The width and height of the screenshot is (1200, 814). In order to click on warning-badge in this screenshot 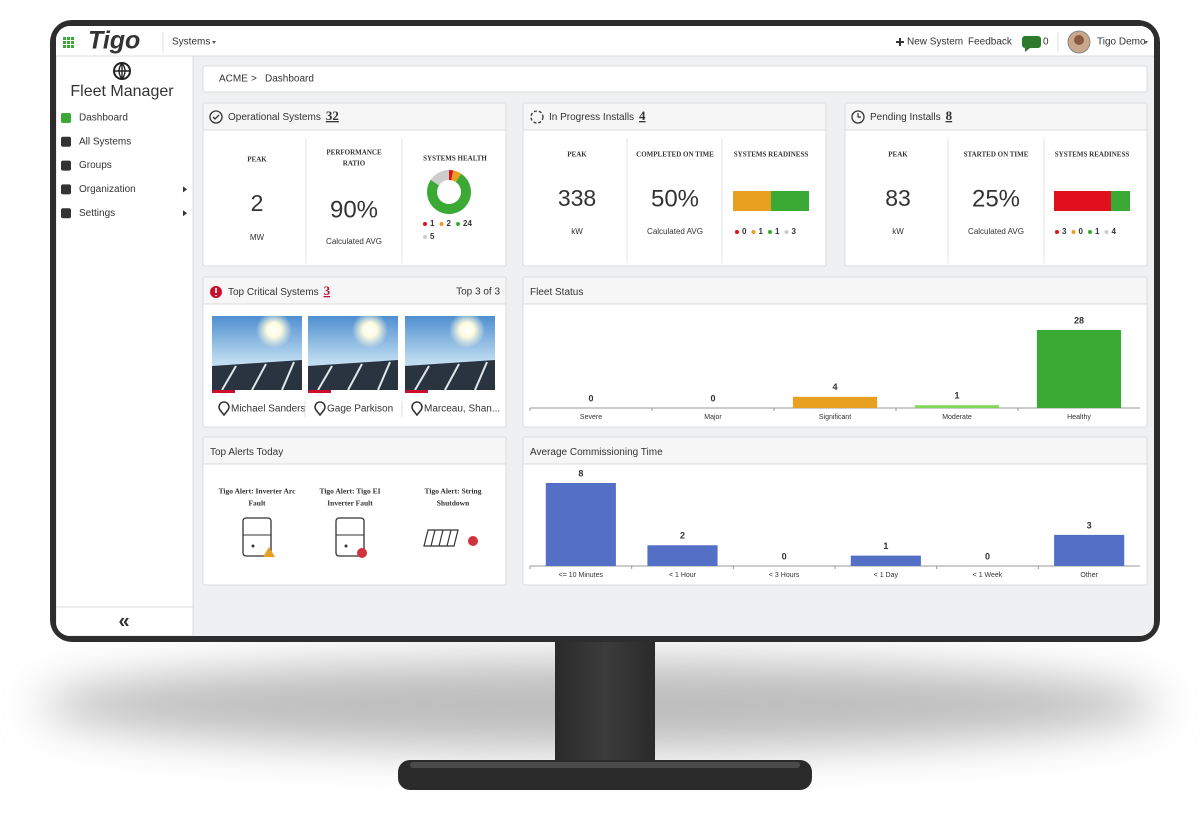, I will do `click(269, 552)`.